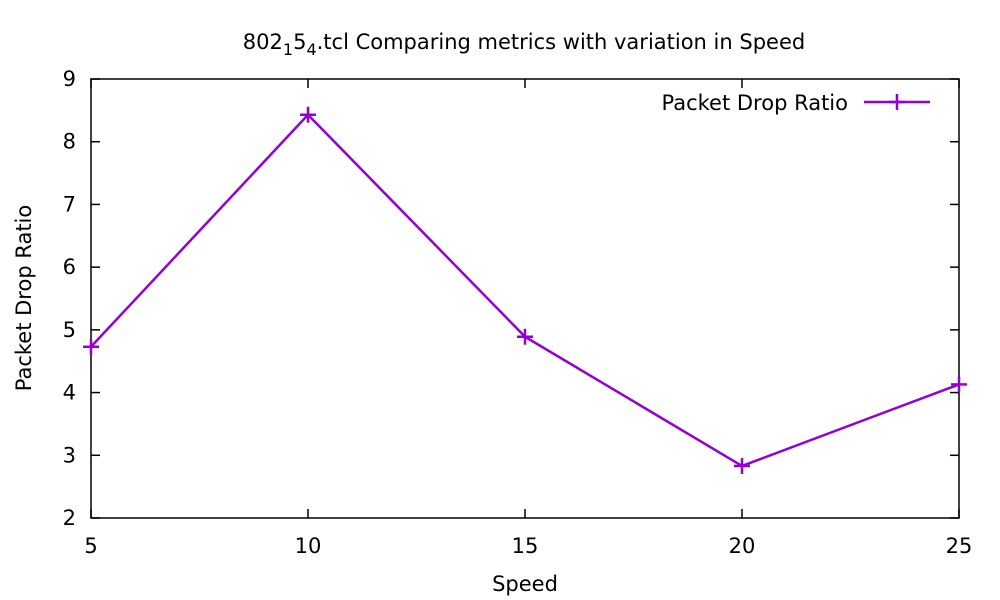 The height and width of the screenshot is (600, 1000). What do you see at coordinates (308, 546) in the screenshot?
I see `x-tick-label: 10` at bounding box center [308, 546].